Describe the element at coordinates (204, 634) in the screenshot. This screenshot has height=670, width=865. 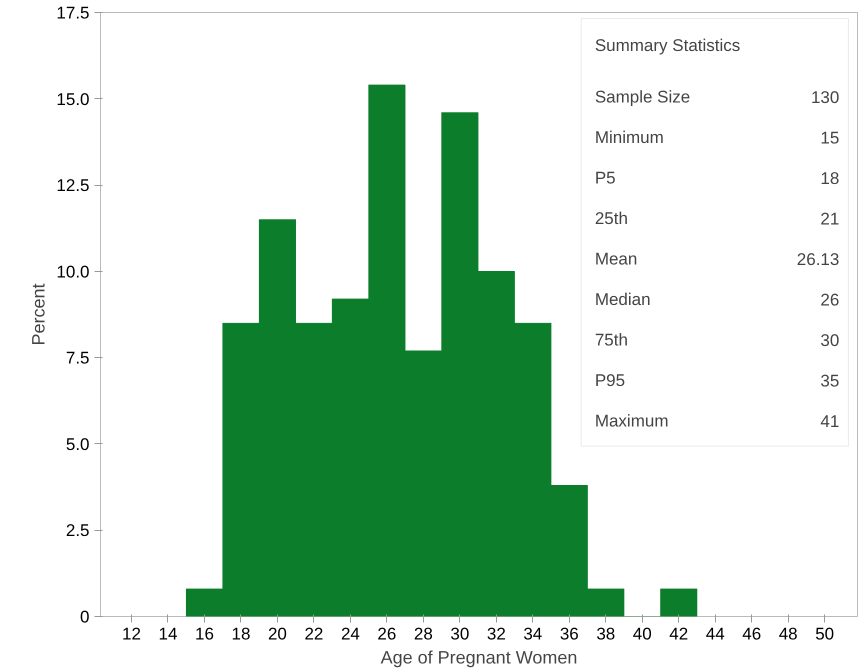
I see `x-tick-label: 16` at that location.